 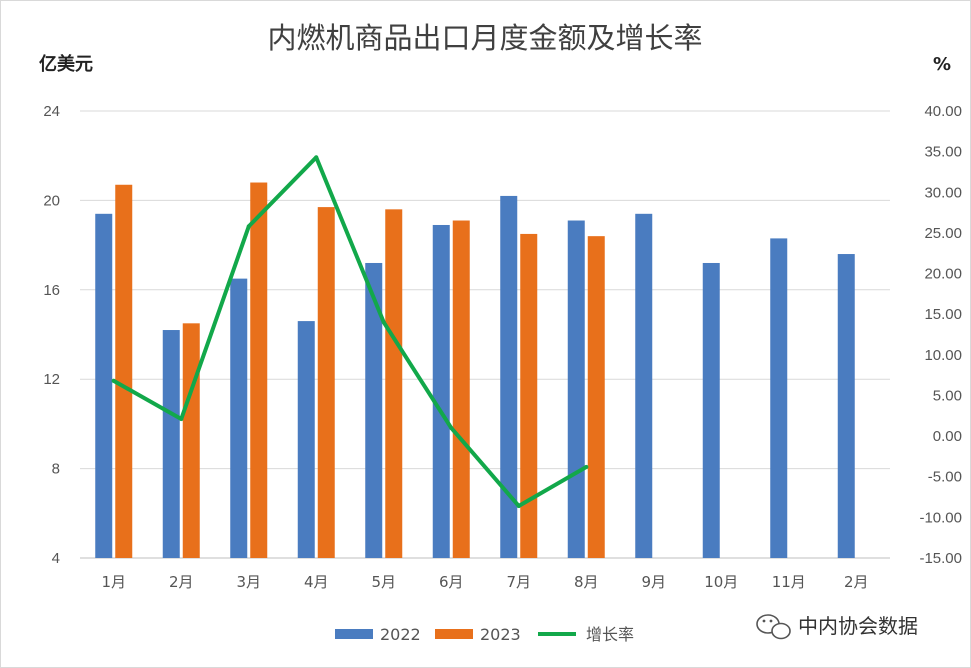 I want to click on watermark: 中内协会数据, so click(x=837, y=627).